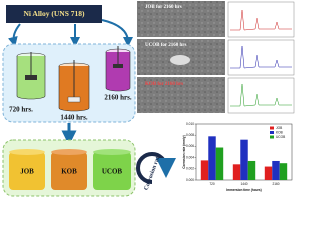 The width and height of the screenshot is (320, 240). What do you see at coordinates (280, 137) in the screenshot?
I see `legend-label: UCOB` at bounding box center [280, 137].